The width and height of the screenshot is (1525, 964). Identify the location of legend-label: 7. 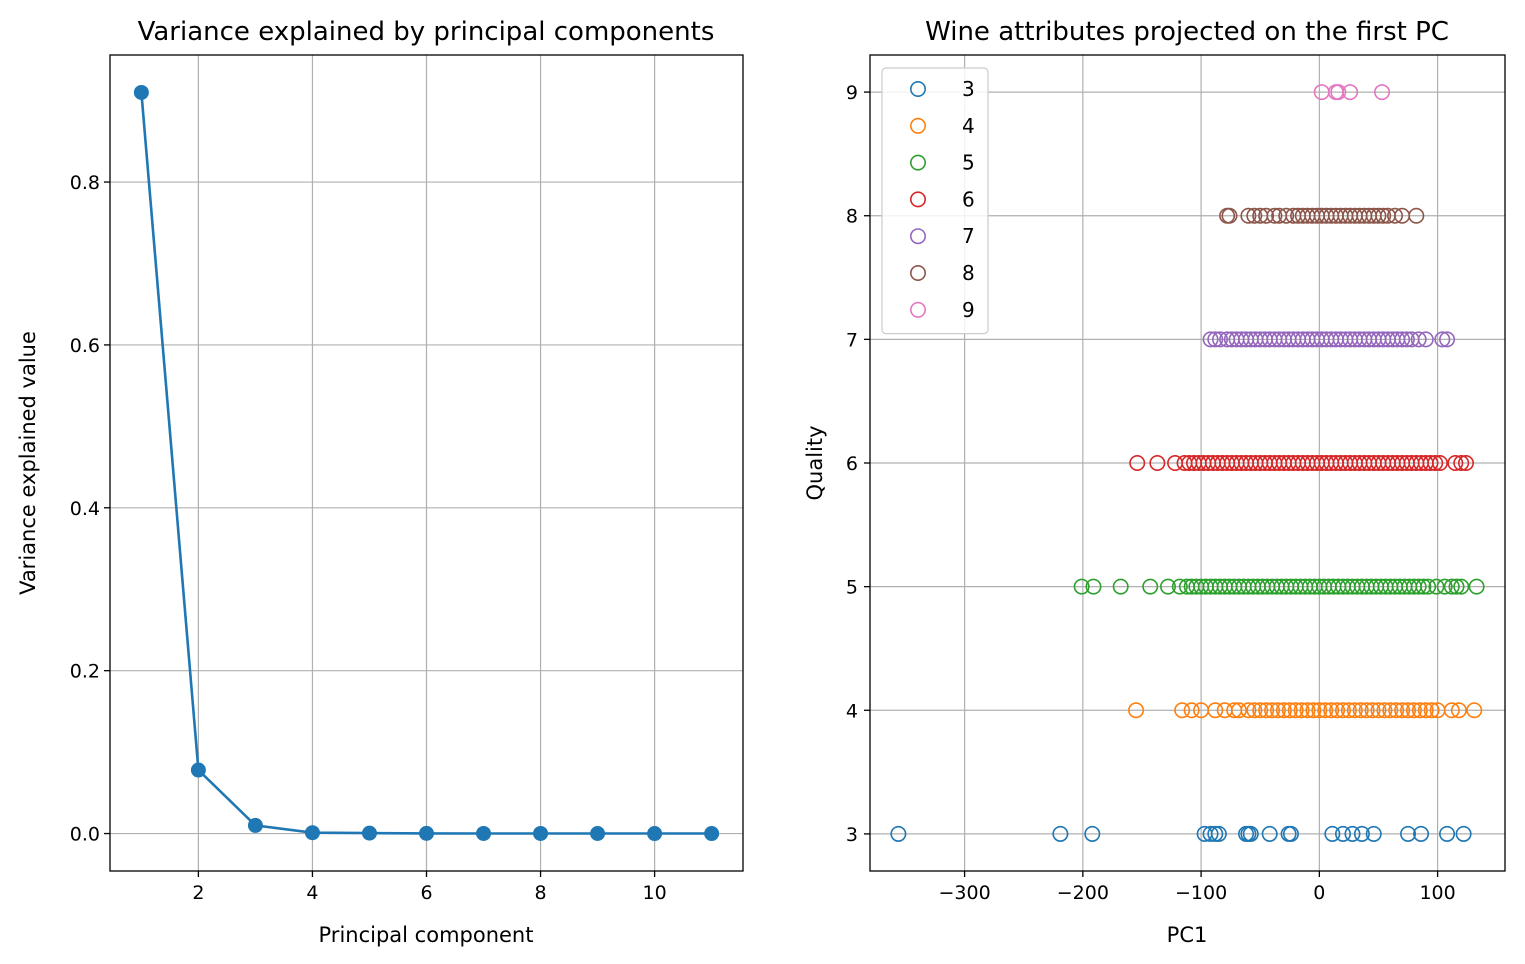
(968, 236).